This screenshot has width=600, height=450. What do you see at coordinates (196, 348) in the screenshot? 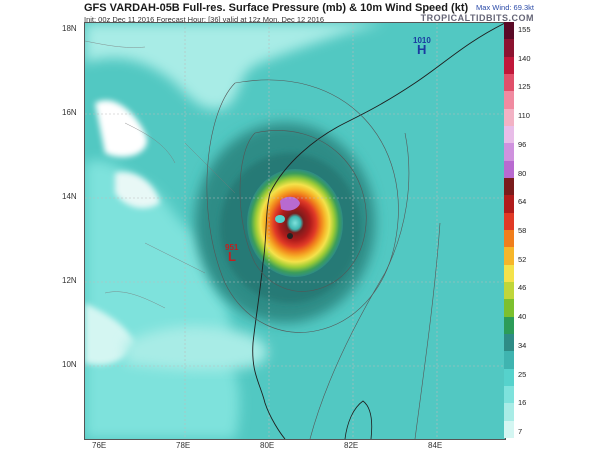
I see `sea-wind-band` at bounding box center [196, 348].